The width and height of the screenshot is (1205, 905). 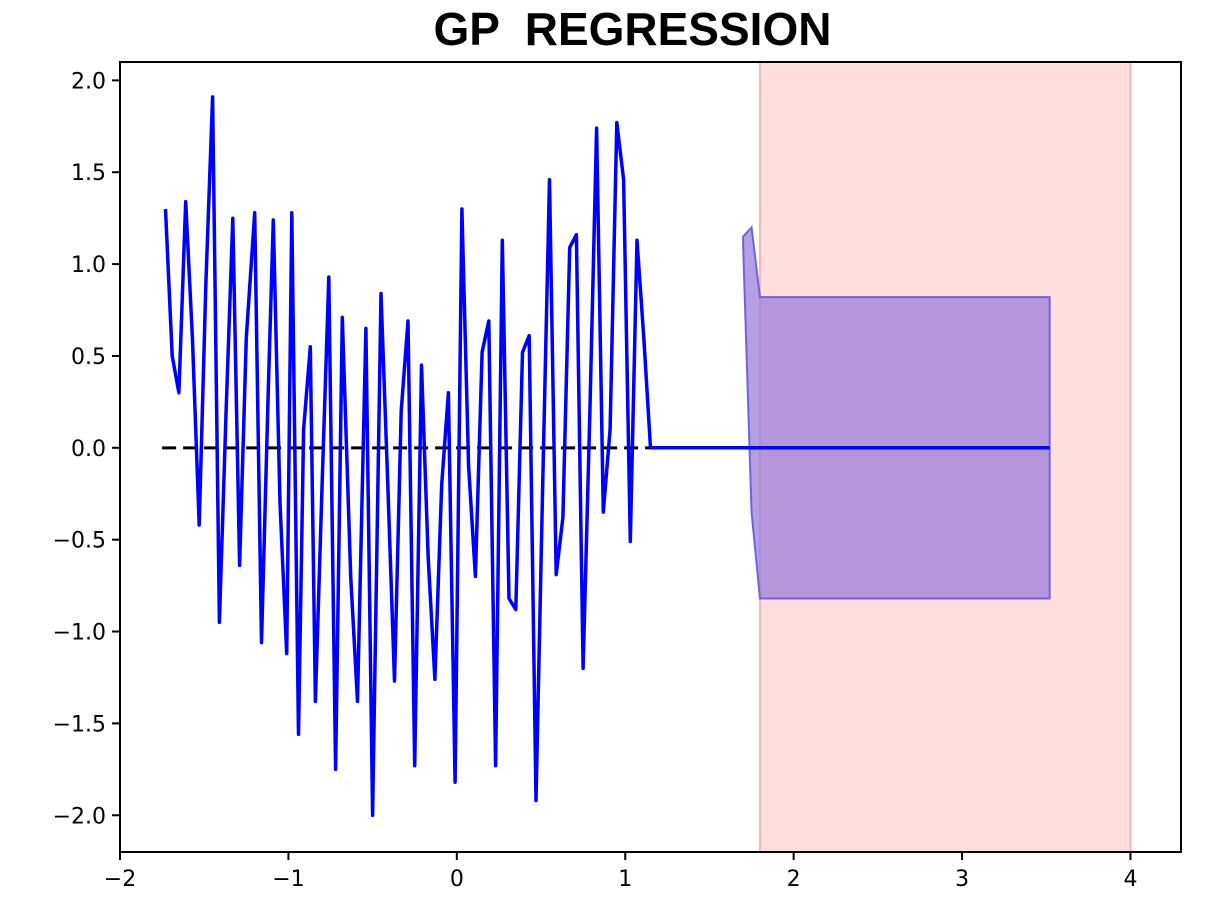 What do you see at coordinates (457, 879) in the screenshot?
I see `x-tick-label: 0` at bounding box center [457, 879].